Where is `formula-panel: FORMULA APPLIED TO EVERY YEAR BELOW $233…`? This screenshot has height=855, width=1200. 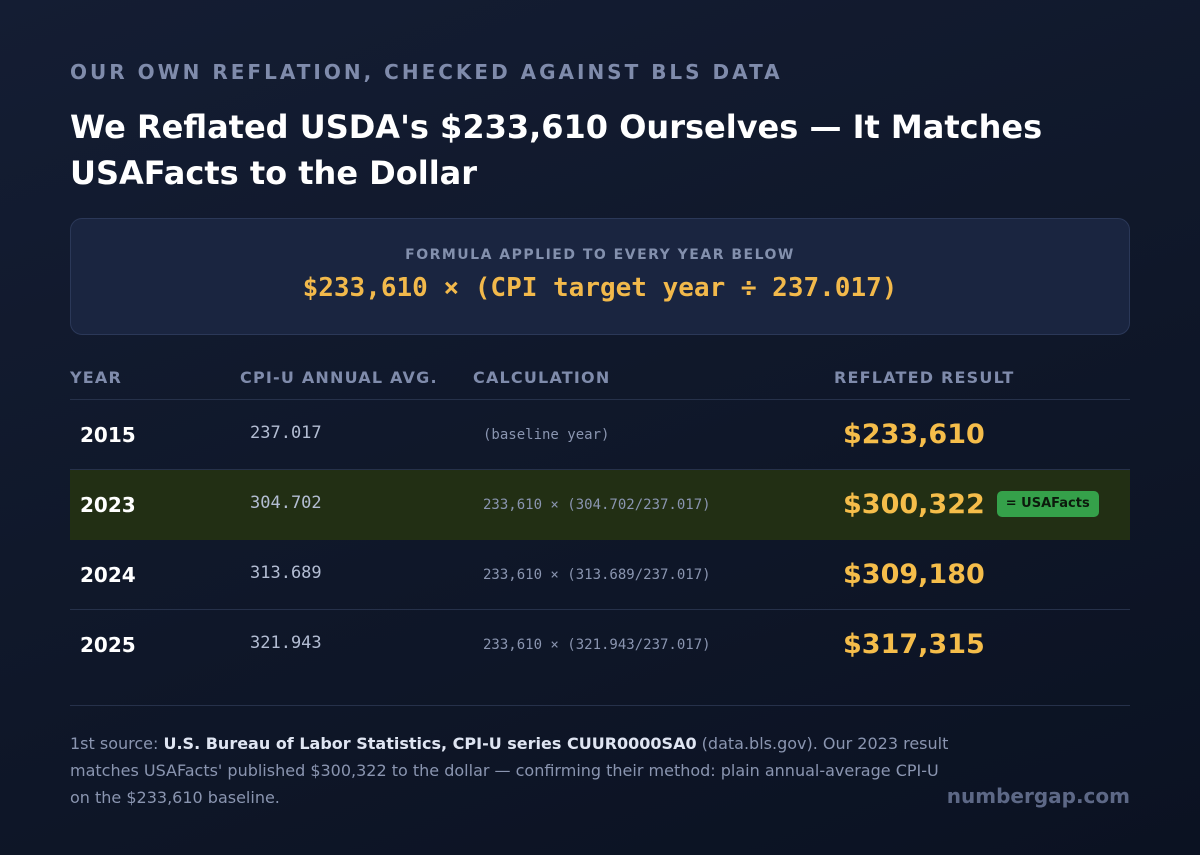
formula-panel: FORMULA APPLIED TO EVERY YEAR BELOW $233… is located at coordinates (600, 276).